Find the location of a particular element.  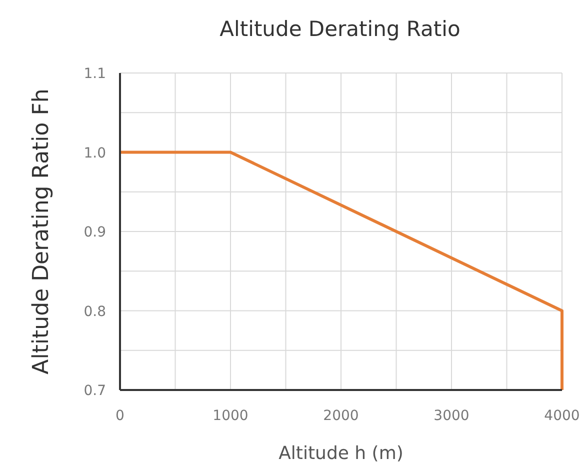

x-tick-label: 4000 is located at coordinates (562, 416).